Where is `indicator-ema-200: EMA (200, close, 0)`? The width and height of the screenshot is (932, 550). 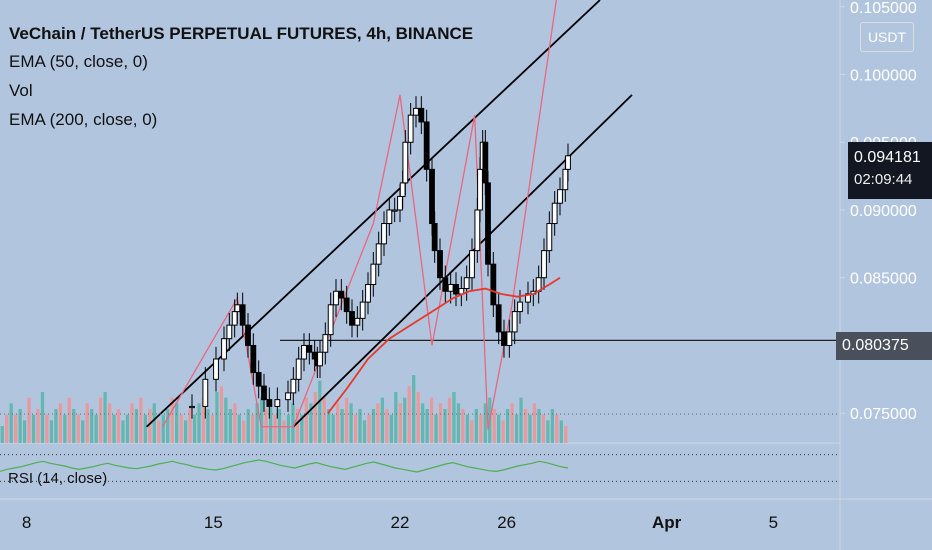
indicator-ema-200: EMA (200, close, 0) is located at coordinates (83, 119).